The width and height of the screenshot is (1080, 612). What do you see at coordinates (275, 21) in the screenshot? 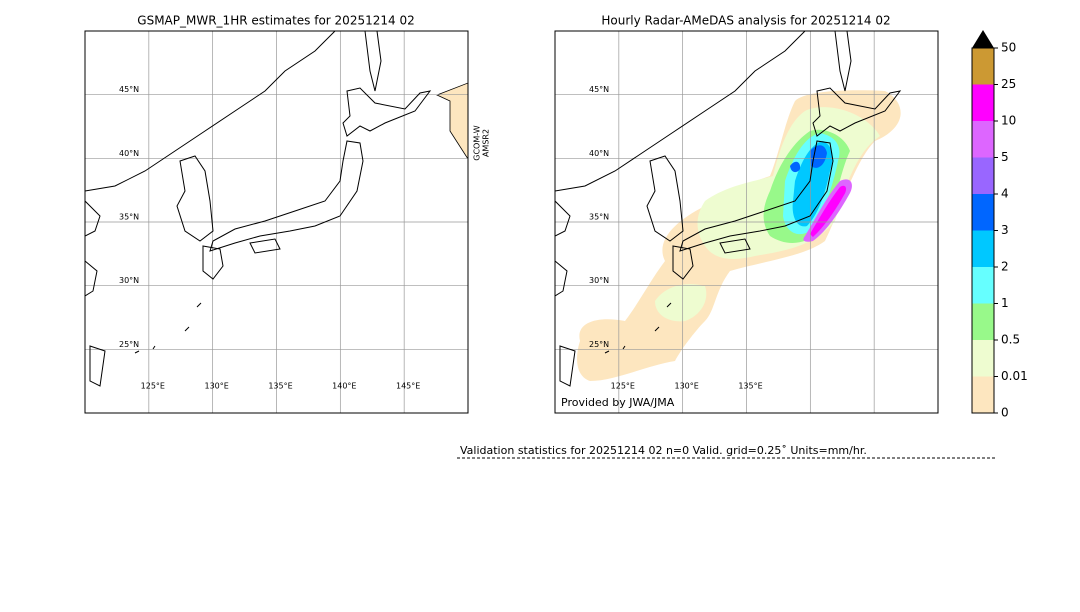
I see `panel-title: GSMAP_MWR_1HR estimates for 20251214 02` at bounding box center [275, 21].